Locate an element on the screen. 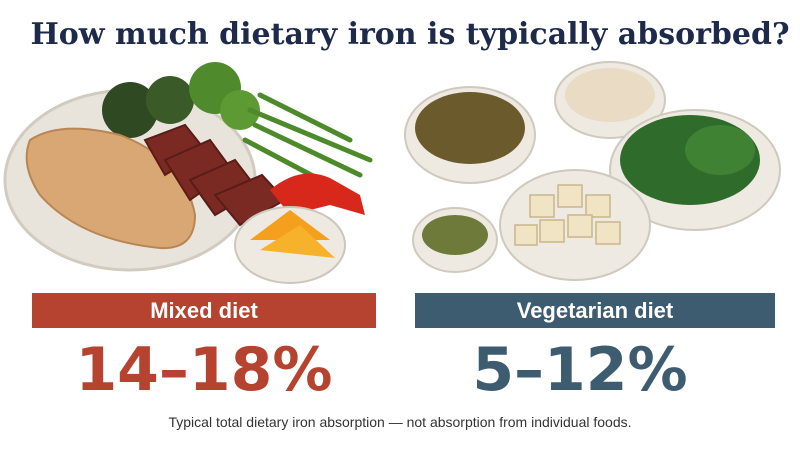 Image resolution: width=800 pixels, height=450 pixels. vegetarian-diet-label: Vegetarian diet is located at coordinates (595, 310).